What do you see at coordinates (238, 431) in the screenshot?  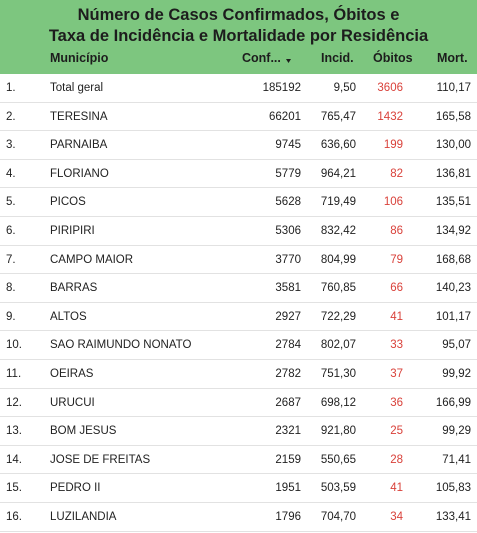 I see `table-row: 13. BOM JESUS 2321 921,80 25 99,29` at bounding box center [238, 431].